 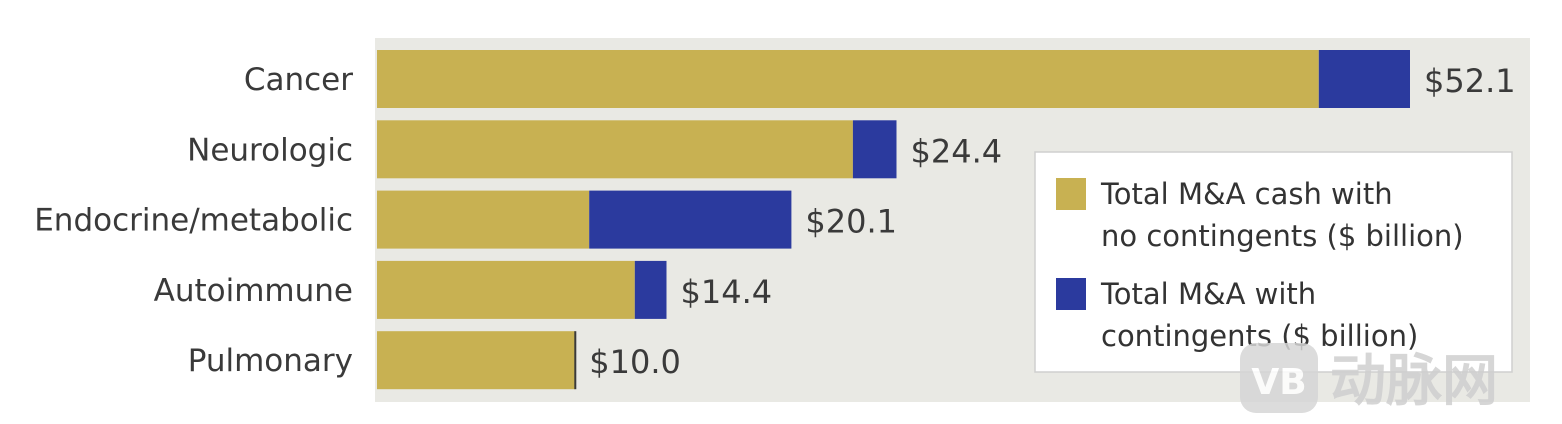 What do you see at coordinates (1071, 194) in the screenshot?
I see `legend-swatch-no-contingents` at bounding box center [1071, 194].